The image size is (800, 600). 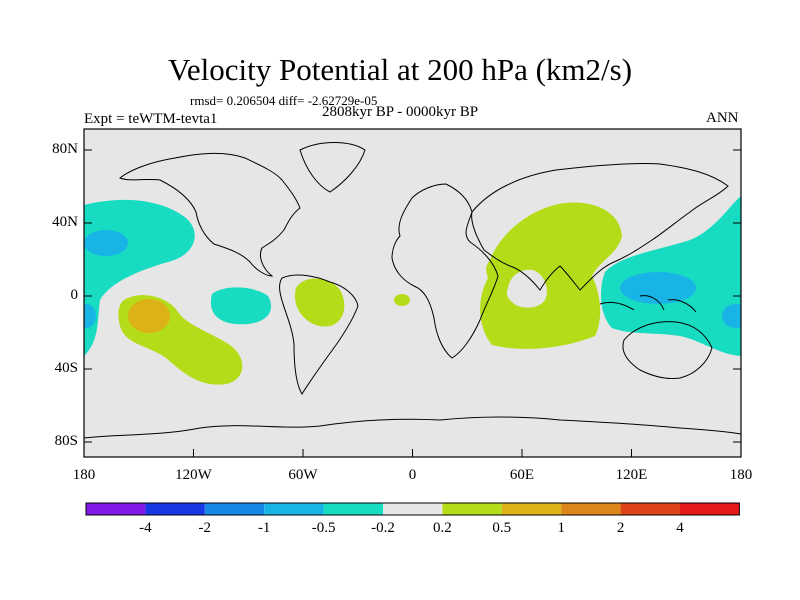 I want to click on contour-yellow-indian-ocean, so click(x=551, y=275).